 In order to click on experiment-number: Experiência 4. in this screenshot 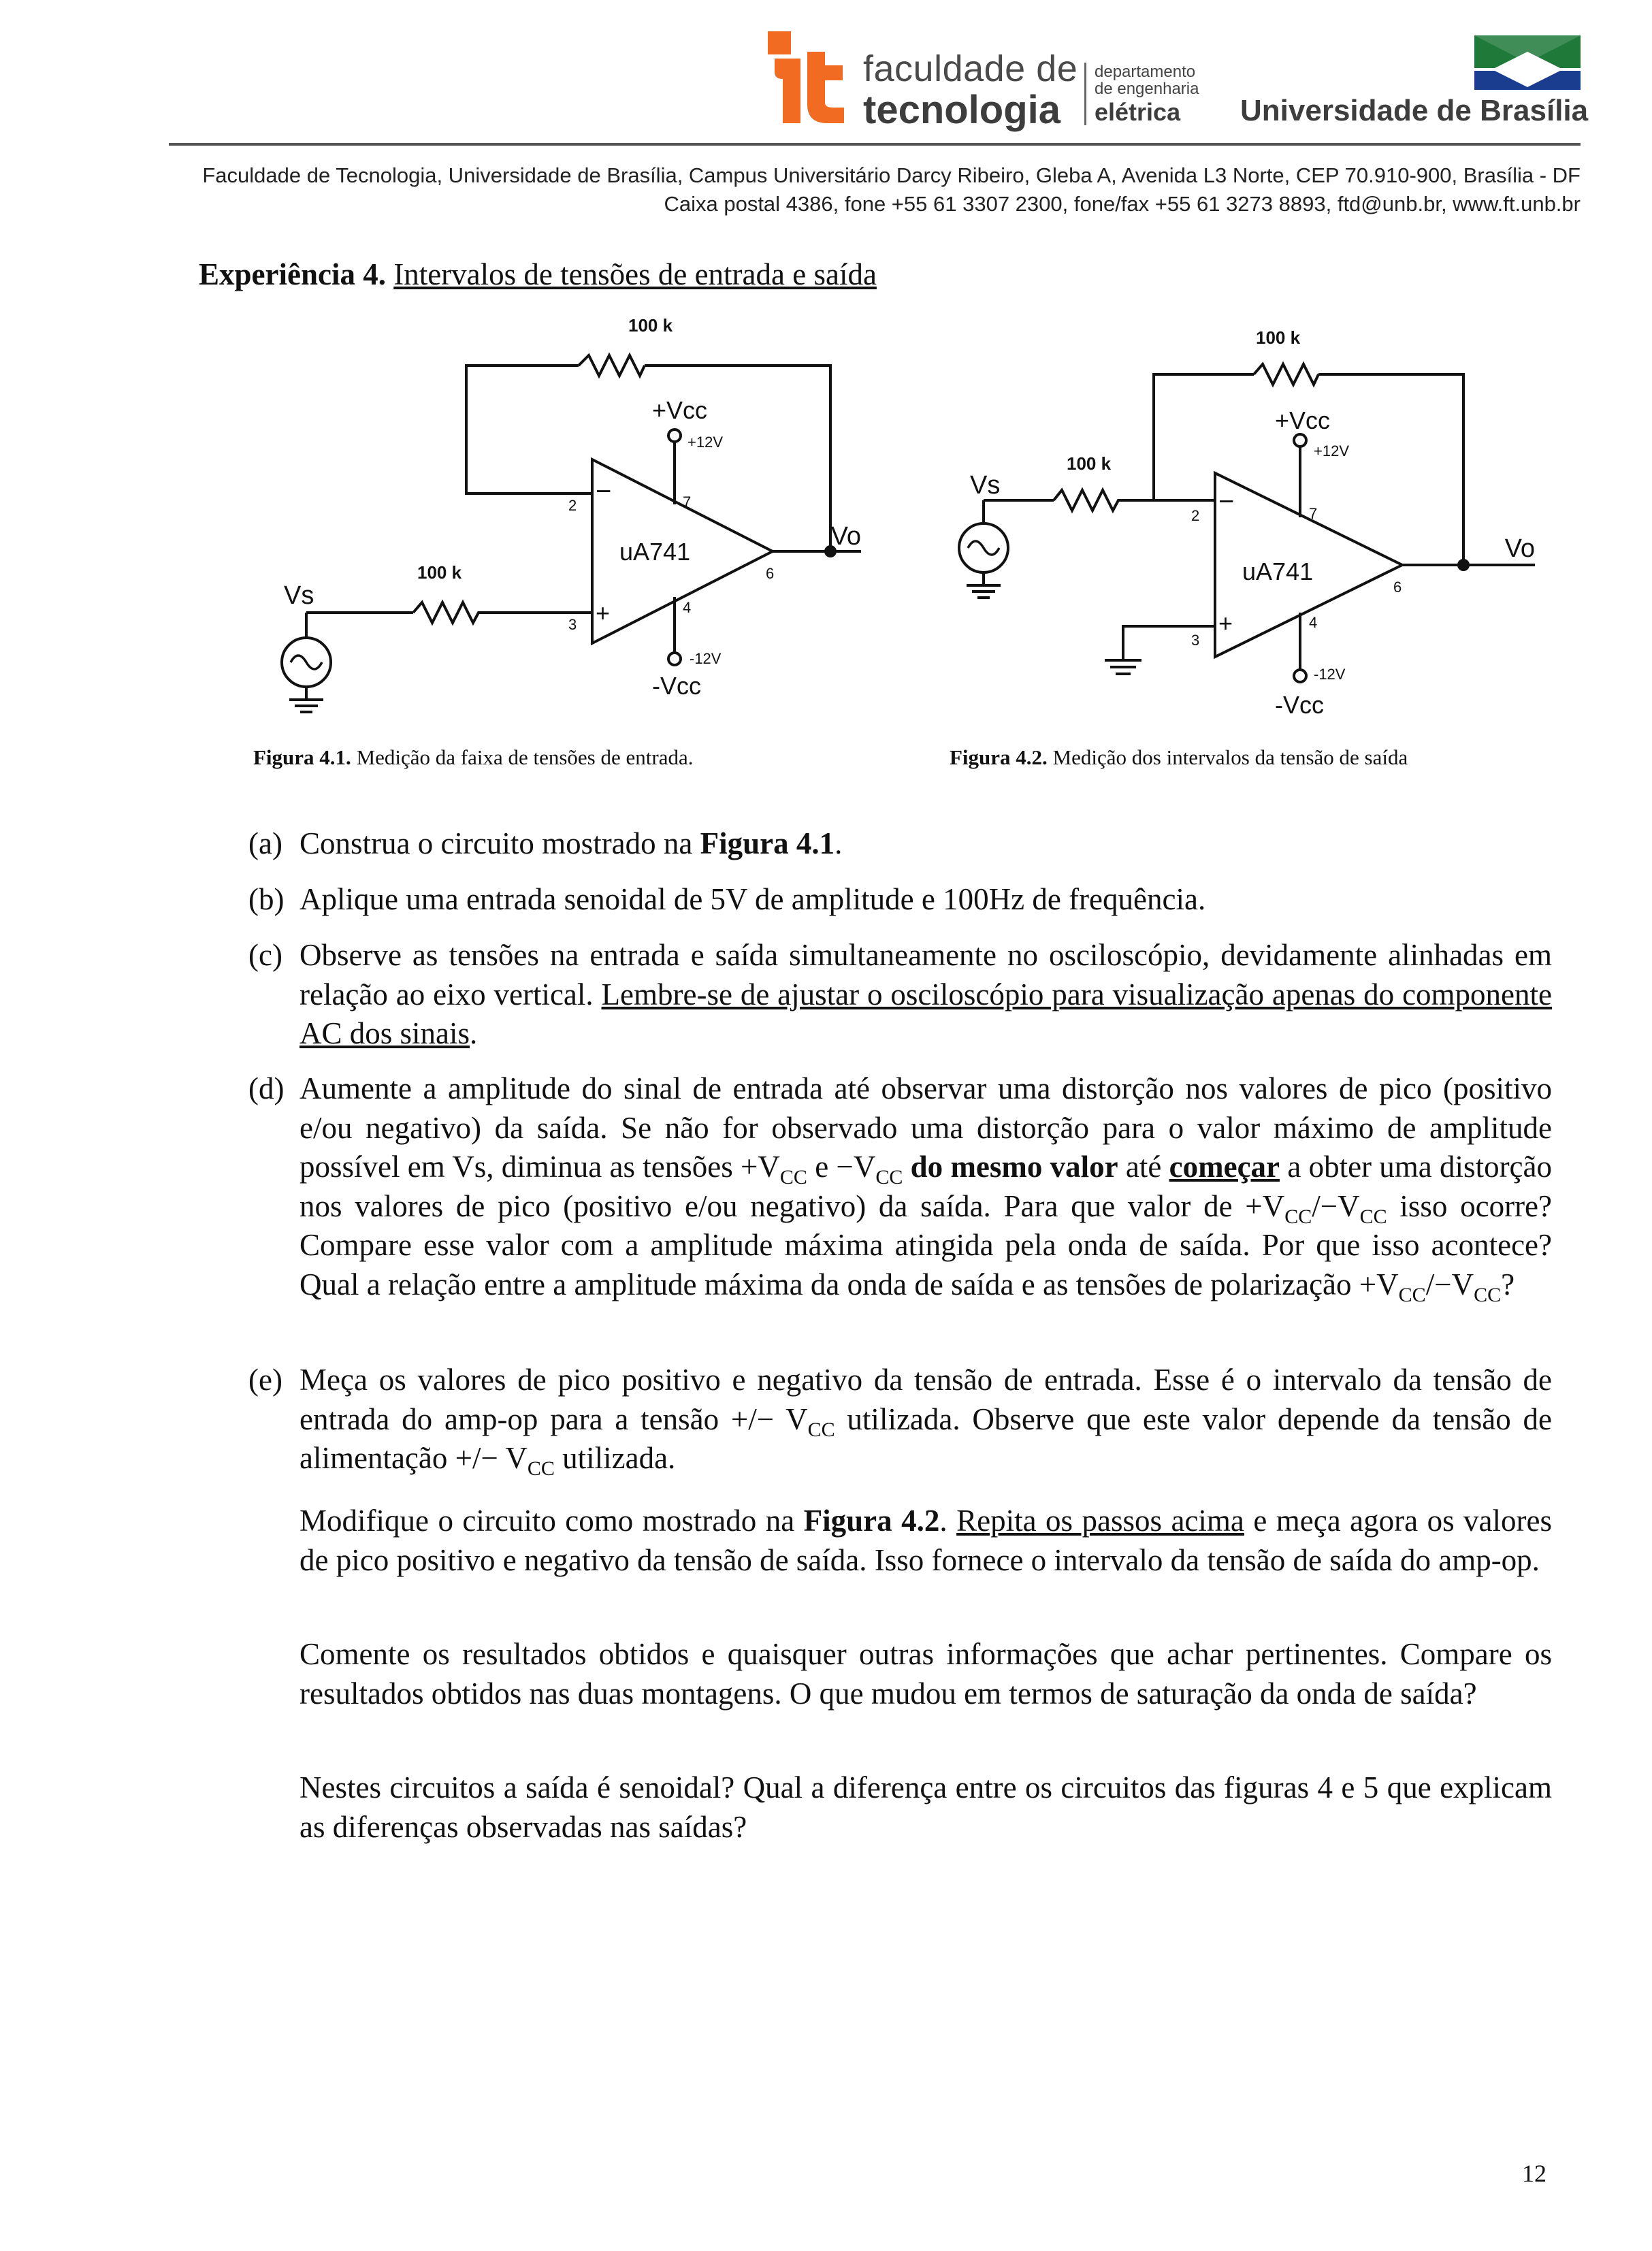, I will do `click(292, 274)`.